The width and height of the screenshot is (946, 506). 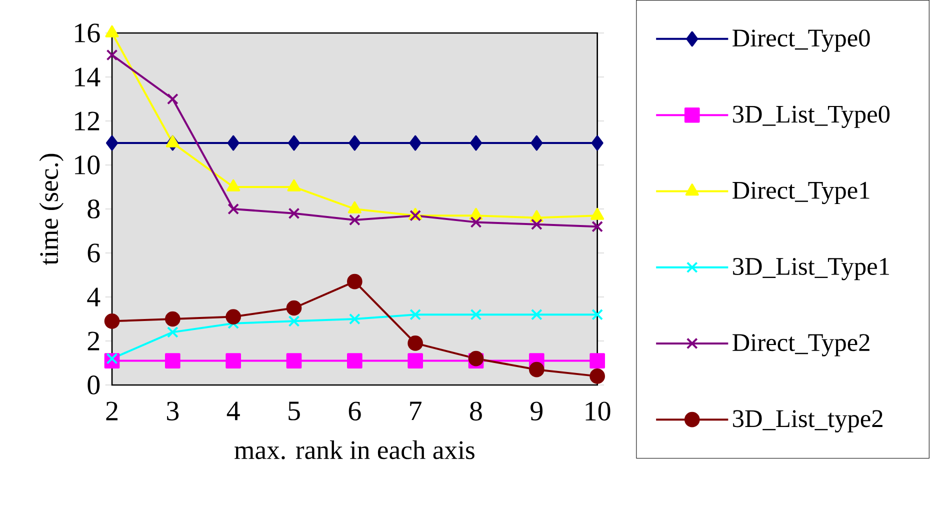 I want to click on x-tick-label: 6, so click(x=354, y=411).